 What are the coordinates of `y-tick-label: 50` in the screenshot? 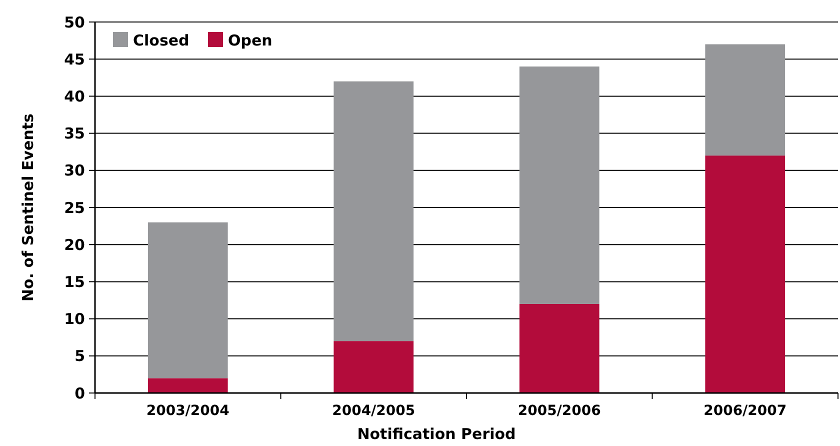 It's located at (74, 22).